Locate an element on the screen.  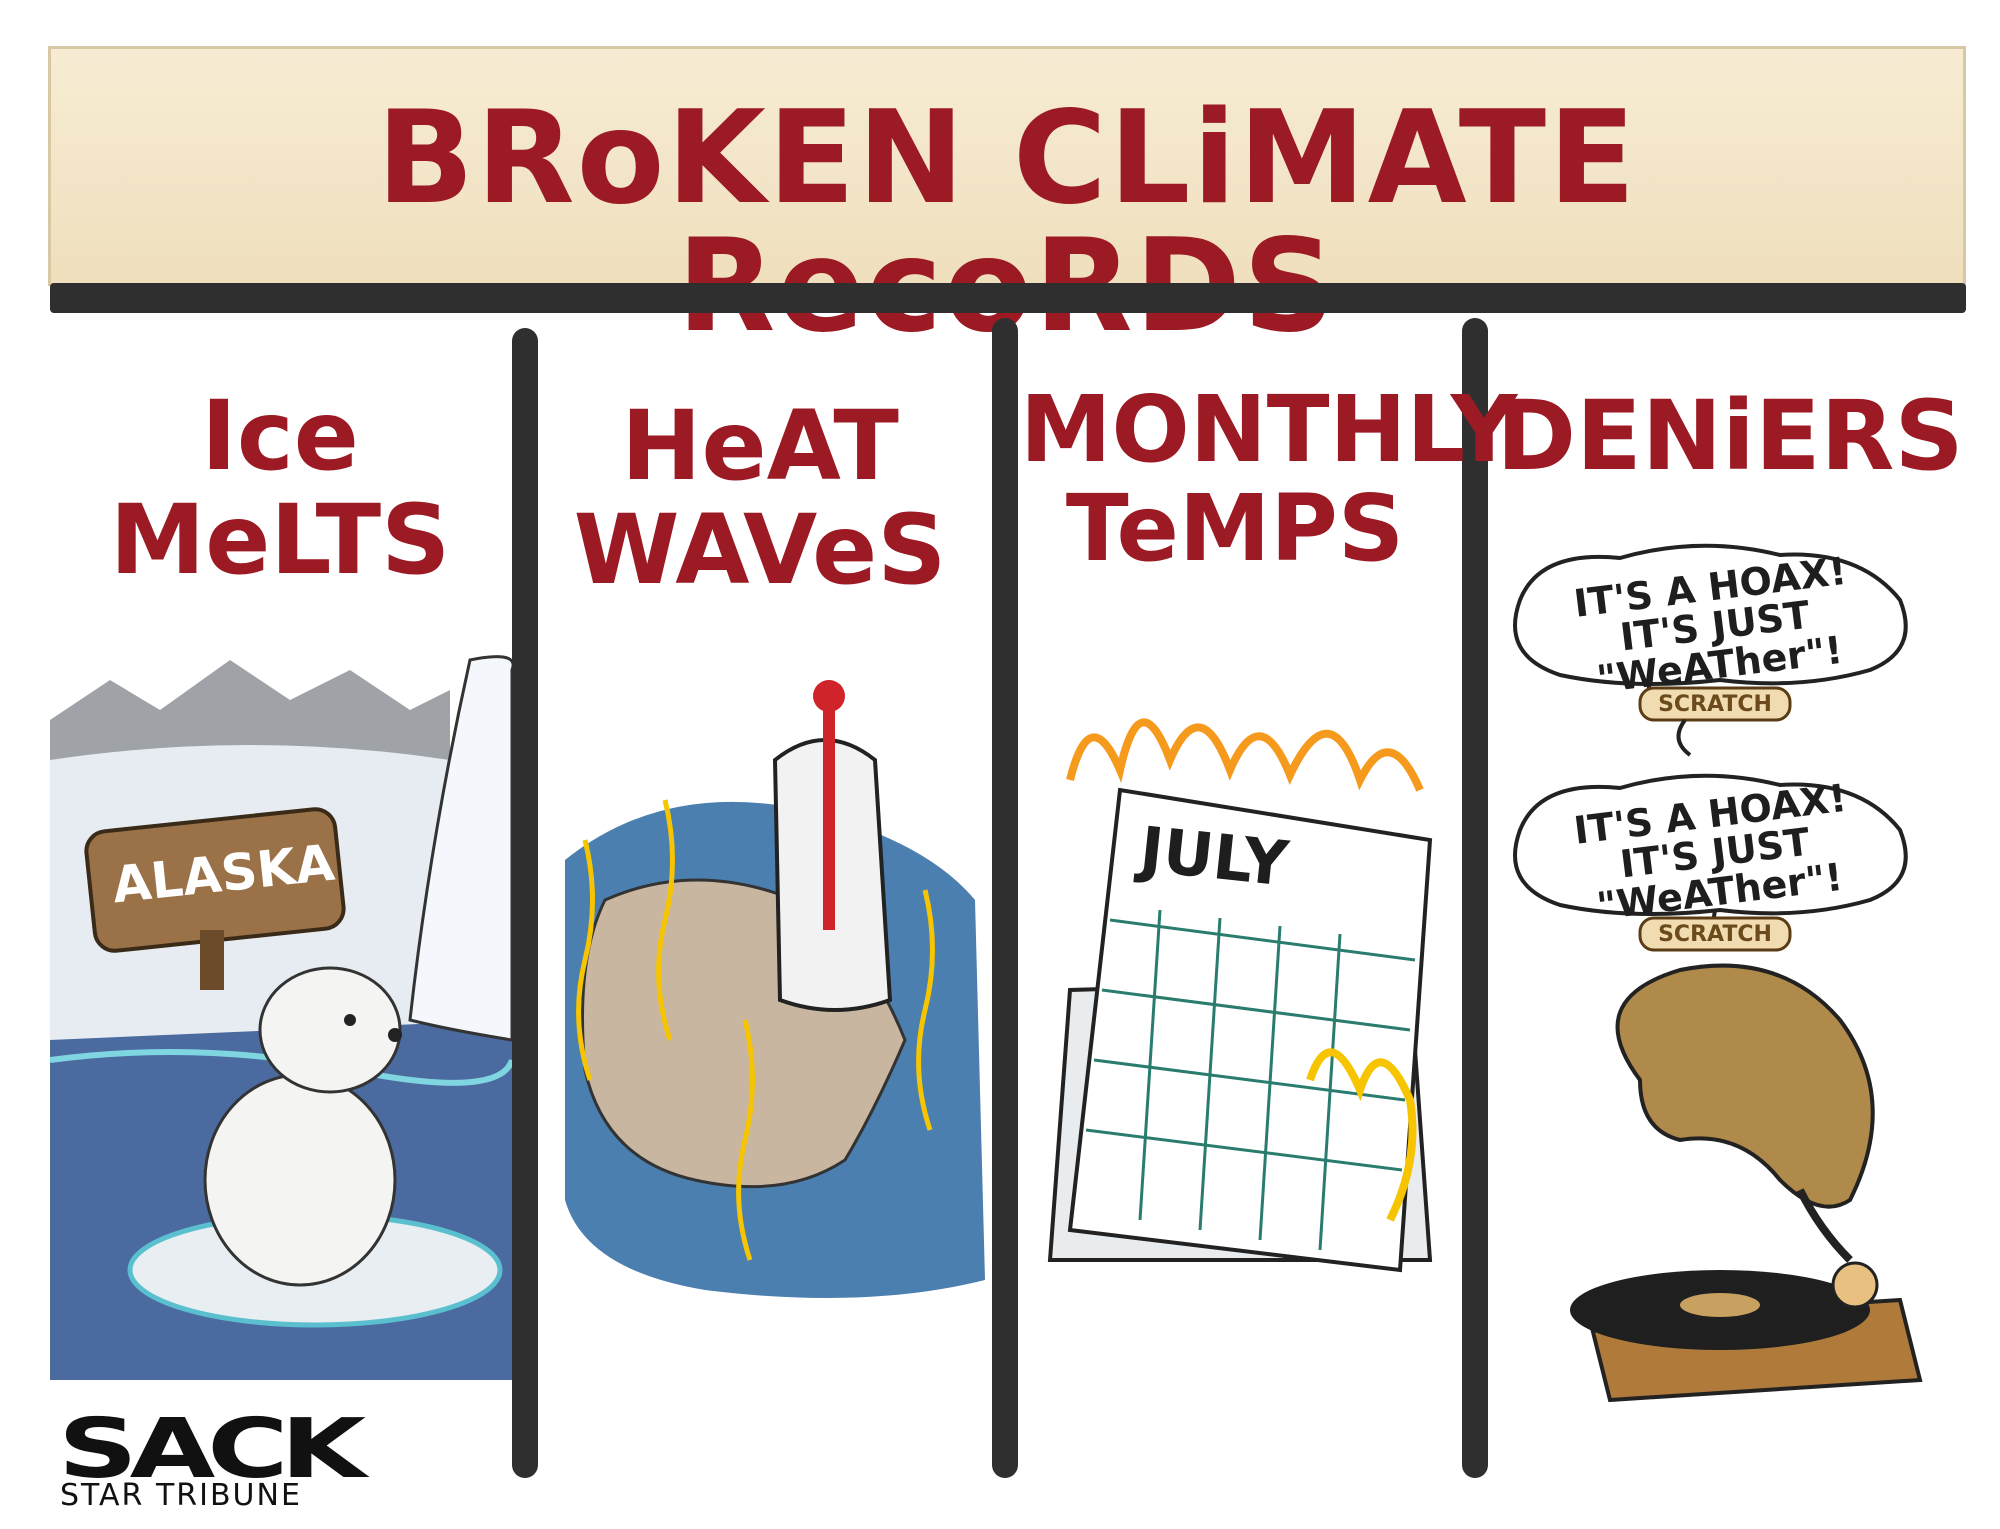
artist-signature: SACK is located at coordinates (212, 1449).